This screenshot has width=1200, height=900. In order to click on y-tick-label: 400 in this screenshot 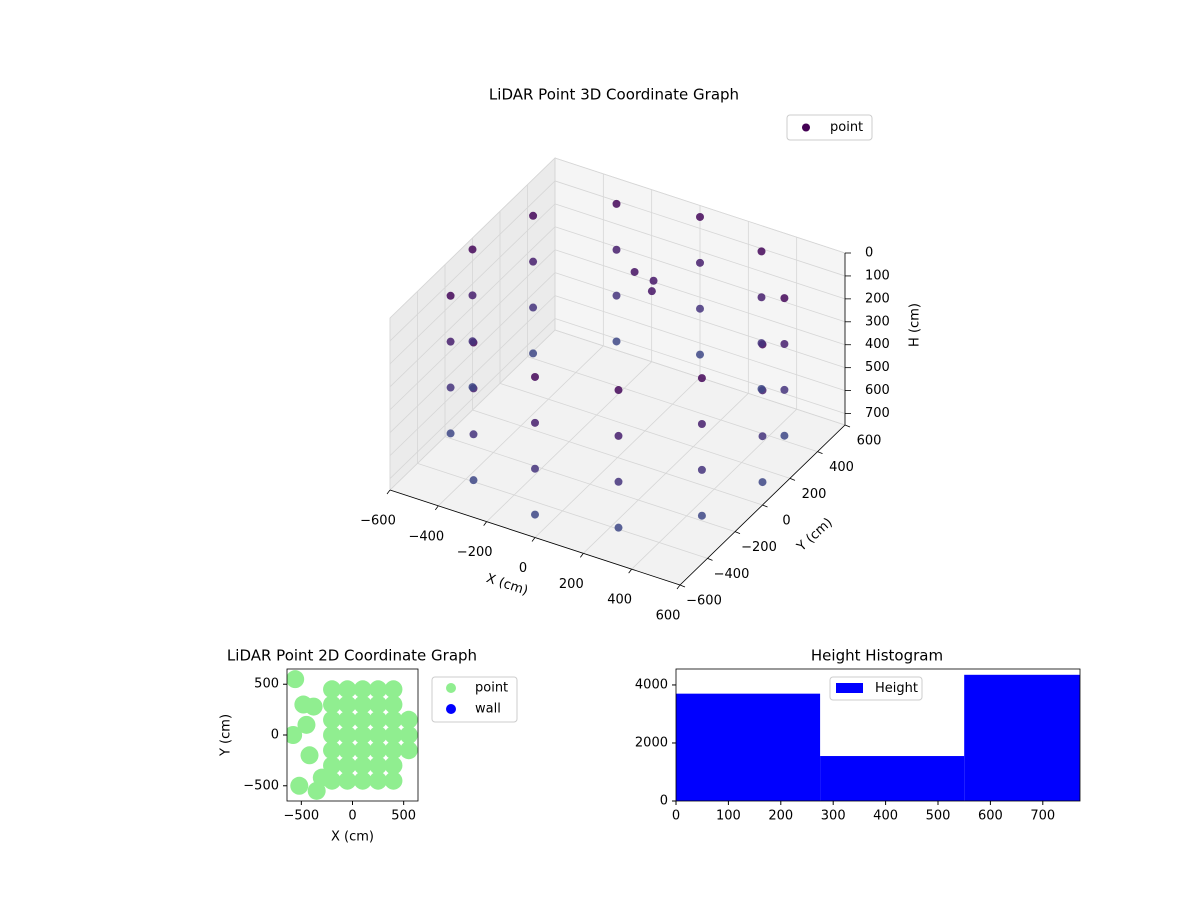, I will do `click(841, 467)`.